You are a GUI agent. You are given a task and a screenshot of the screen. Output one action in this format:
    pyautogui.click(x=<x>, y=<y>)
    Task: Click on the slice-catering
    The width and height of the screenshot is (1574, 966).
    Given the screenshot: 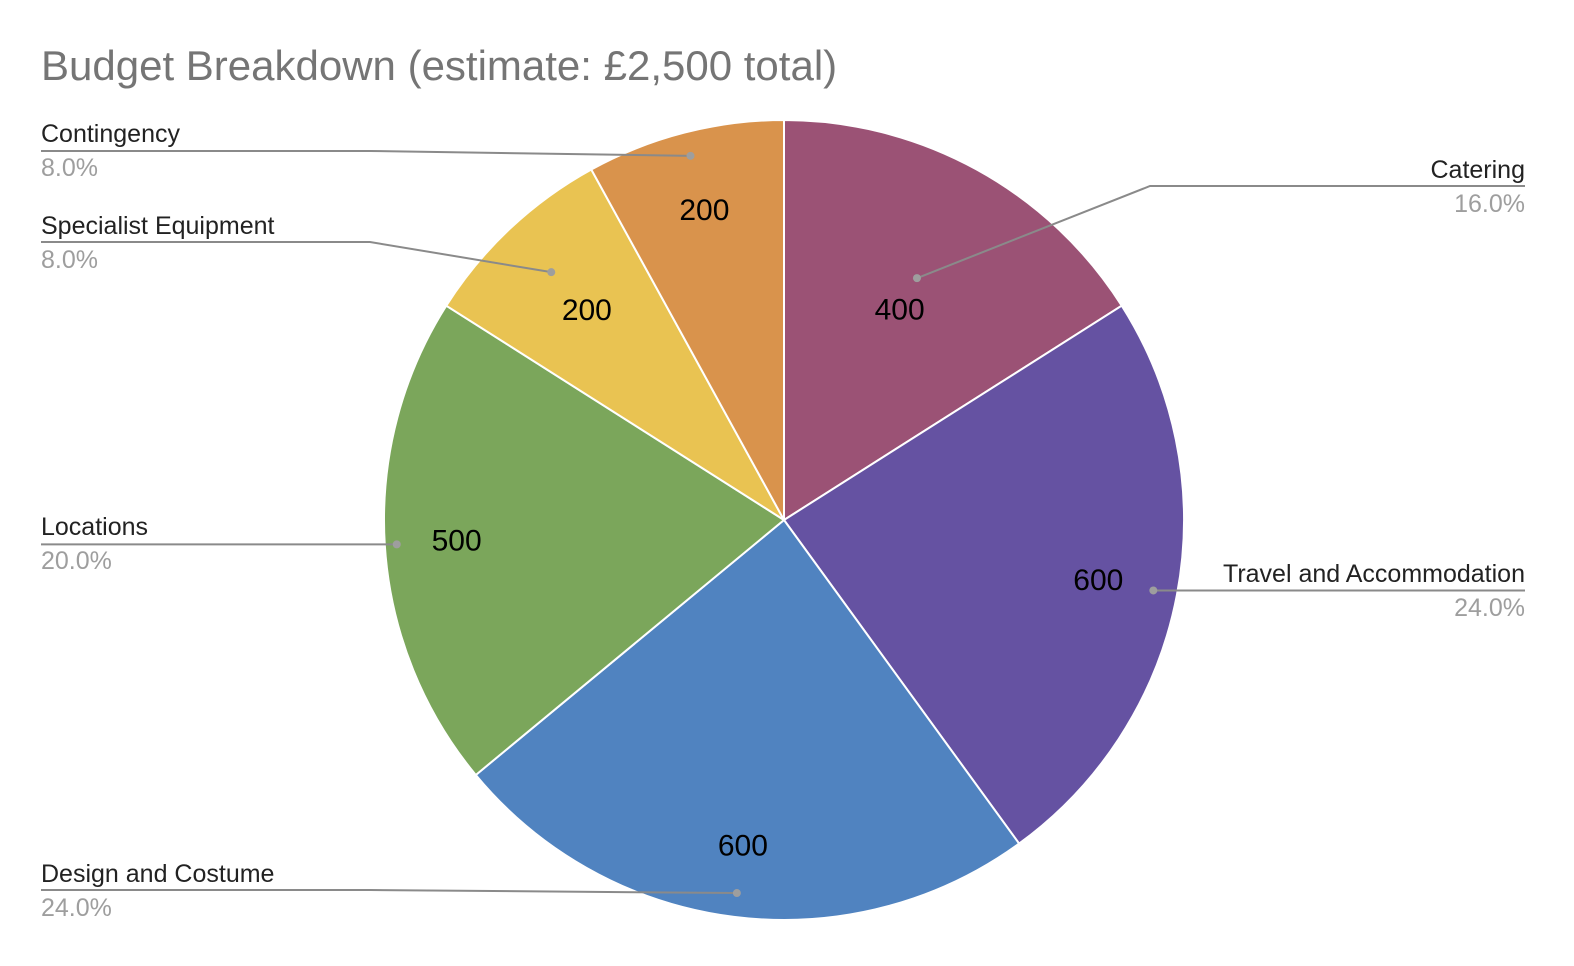 What is the action you would take?
    pyautogui.click(x=953, y=320)
    